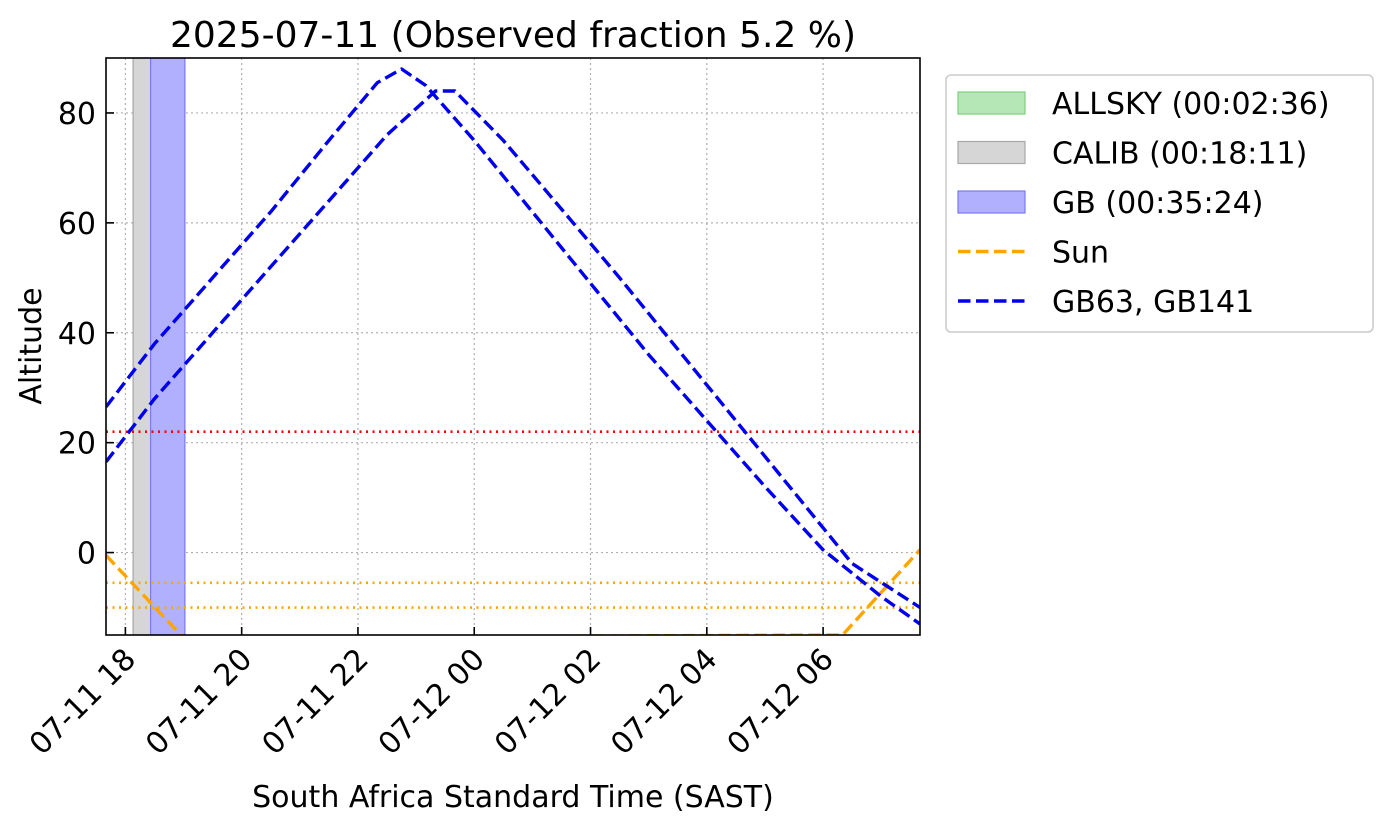 This screenshot has width=1388, height=829. I want to click on legend-label: GB (00:35:24), so click(1158, 203).